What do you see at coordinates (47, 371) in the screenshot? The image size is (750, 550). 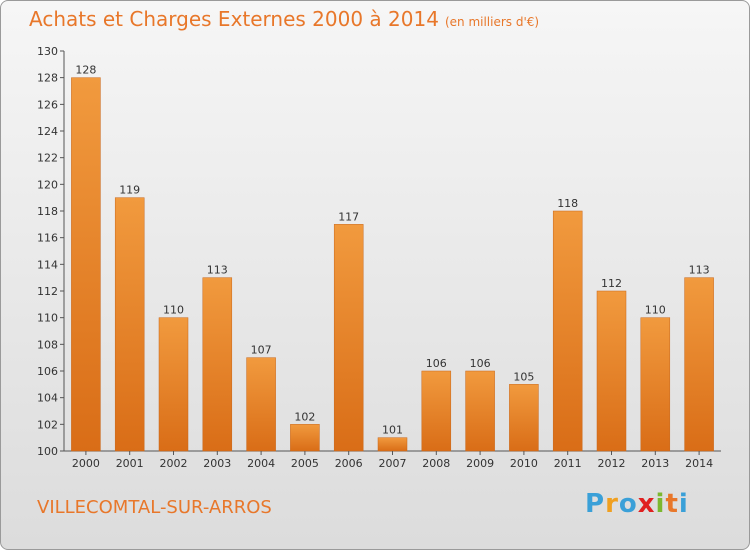 I see `y-tick-label: 106` at bounding box center [47, 371].